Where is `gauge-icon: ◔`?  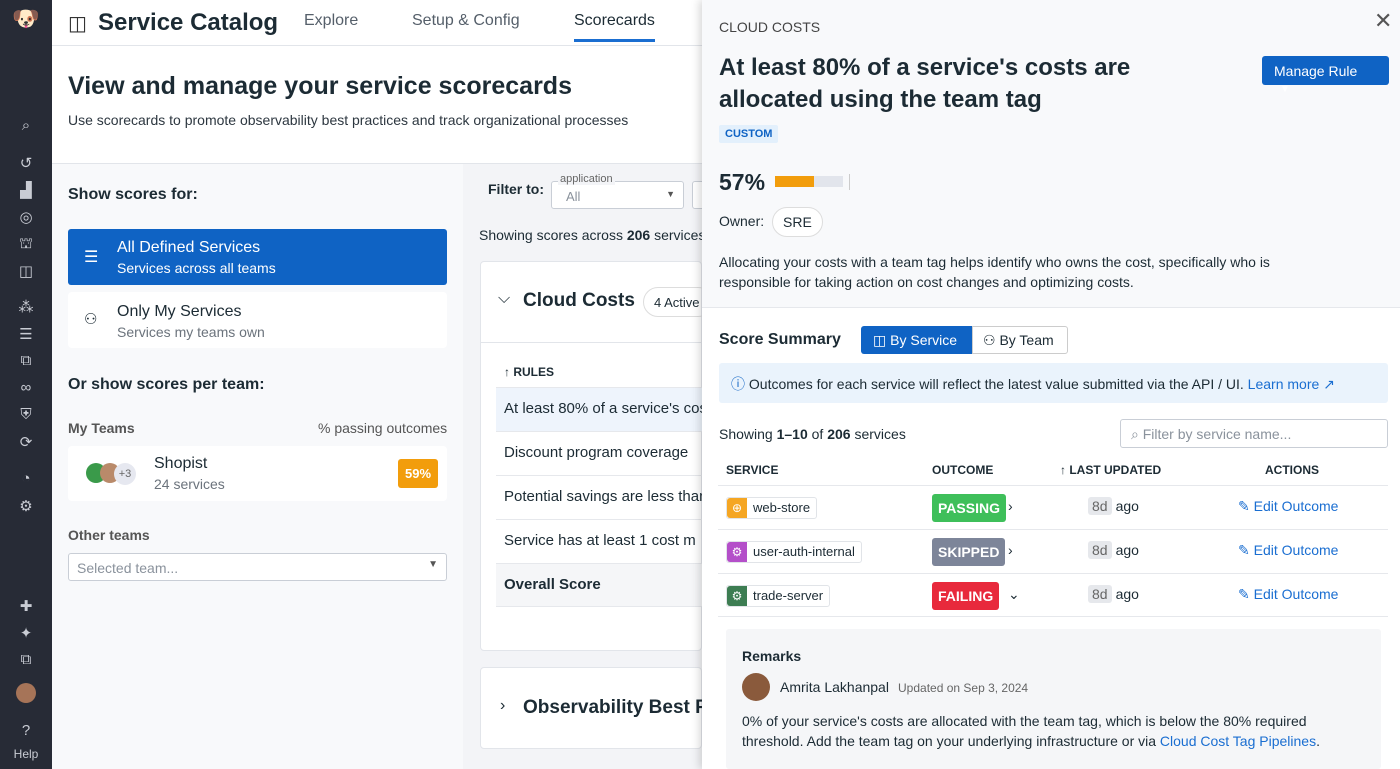
gauge-icon: ◔ is located at coordinates (26, 478).